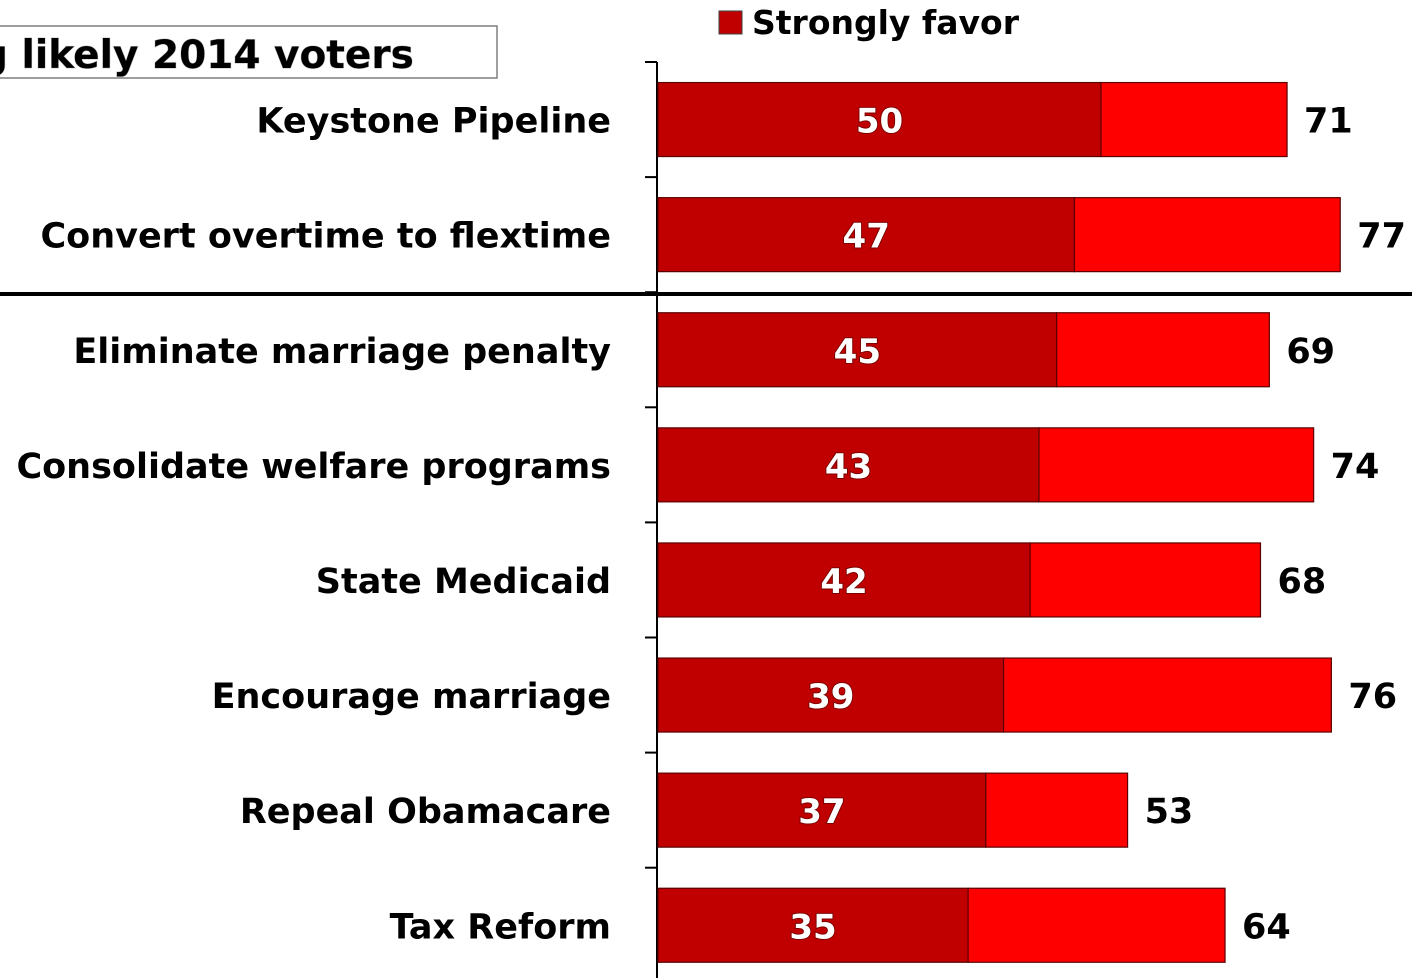 Image resolution: width=1412 pixels, height=978 pixels. I want to click on category-label: Keystone Pipeline, so click(433, 122).